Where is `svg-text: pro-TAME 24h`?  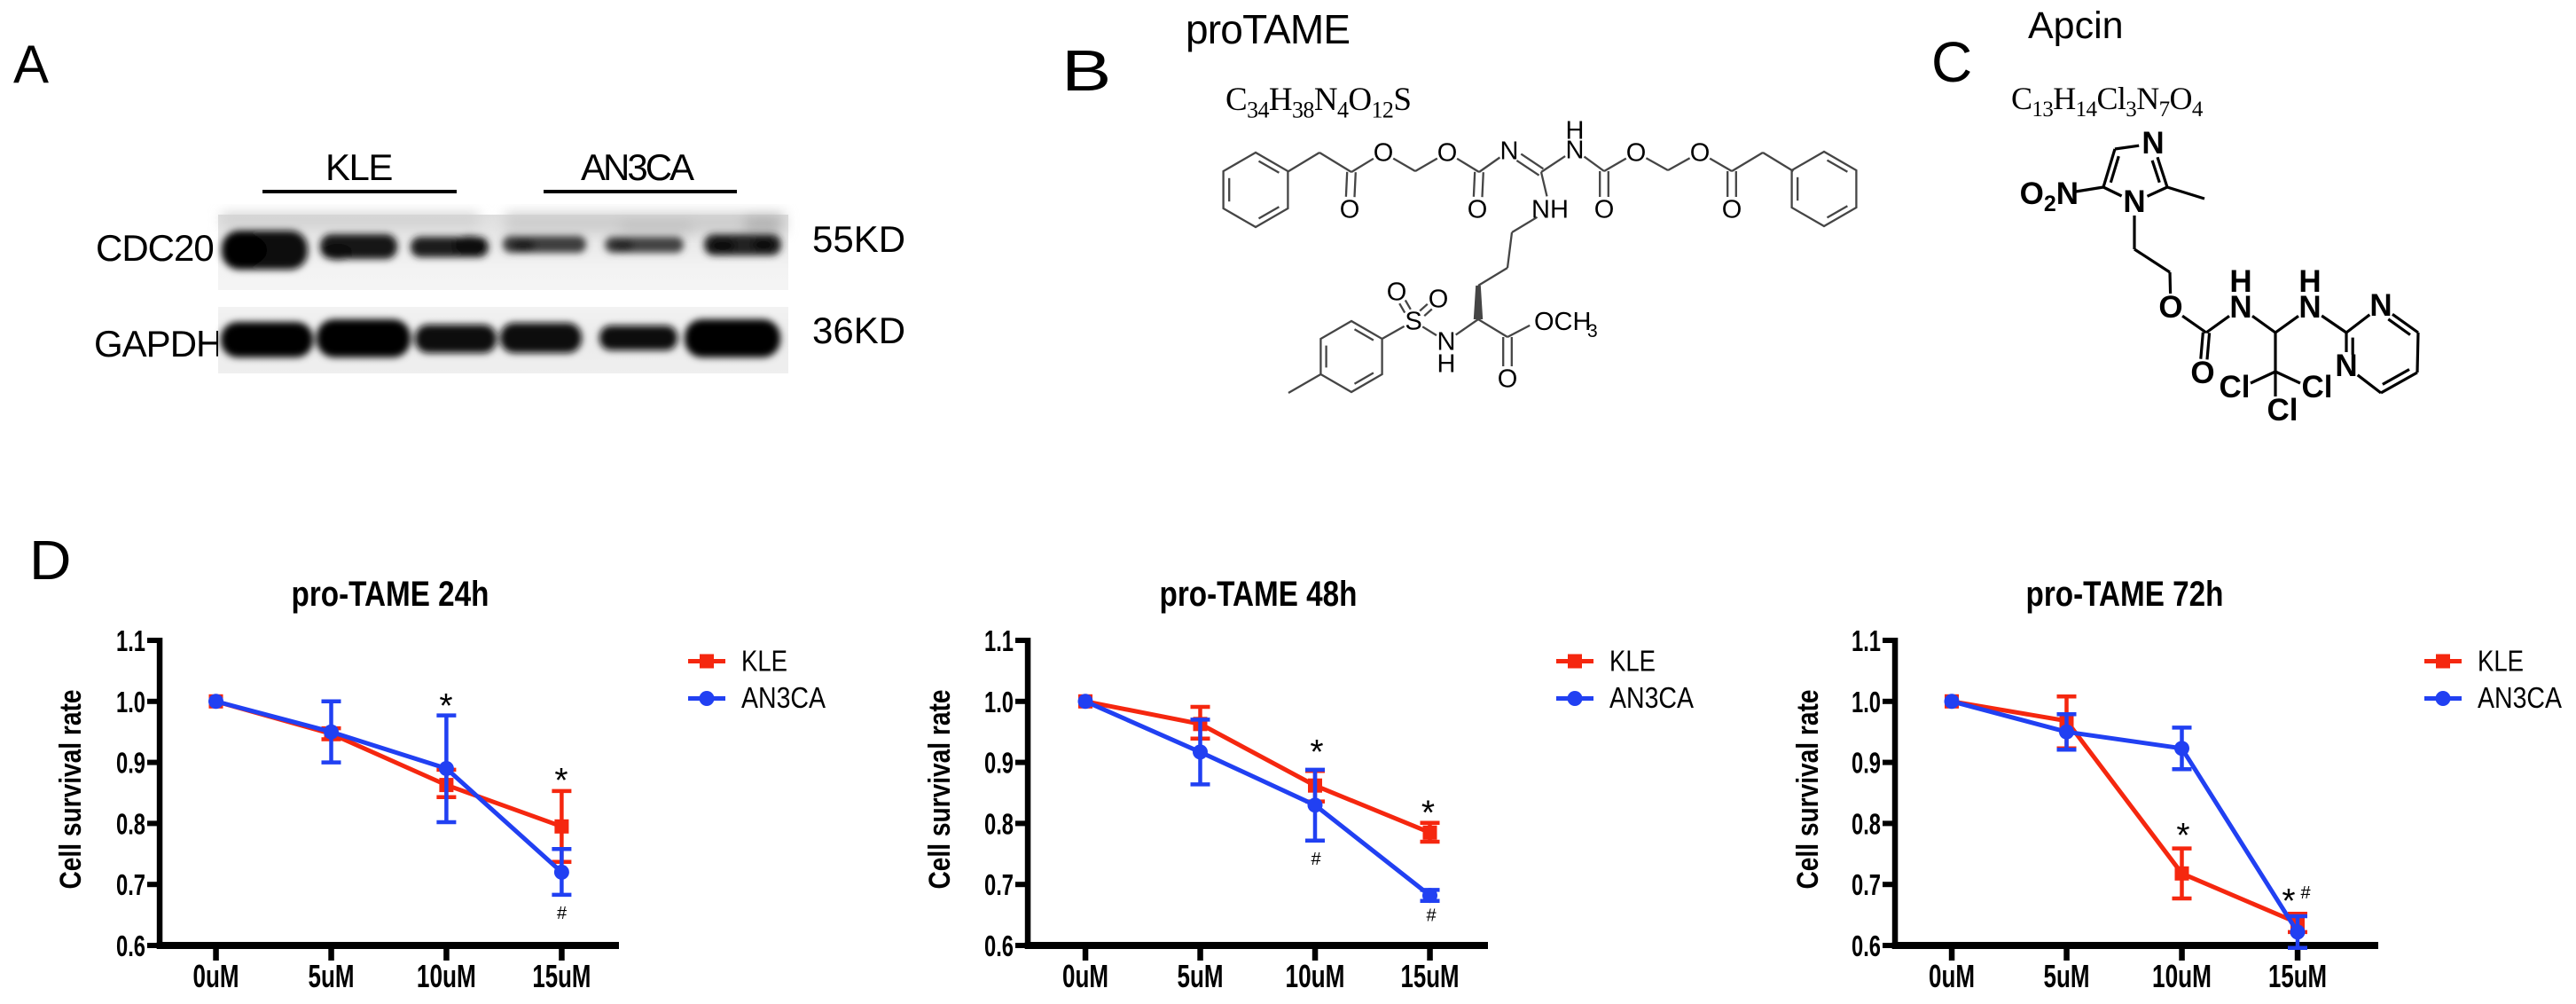 svg-text: pro-TAME 24h is located at coordinates (390, 594).